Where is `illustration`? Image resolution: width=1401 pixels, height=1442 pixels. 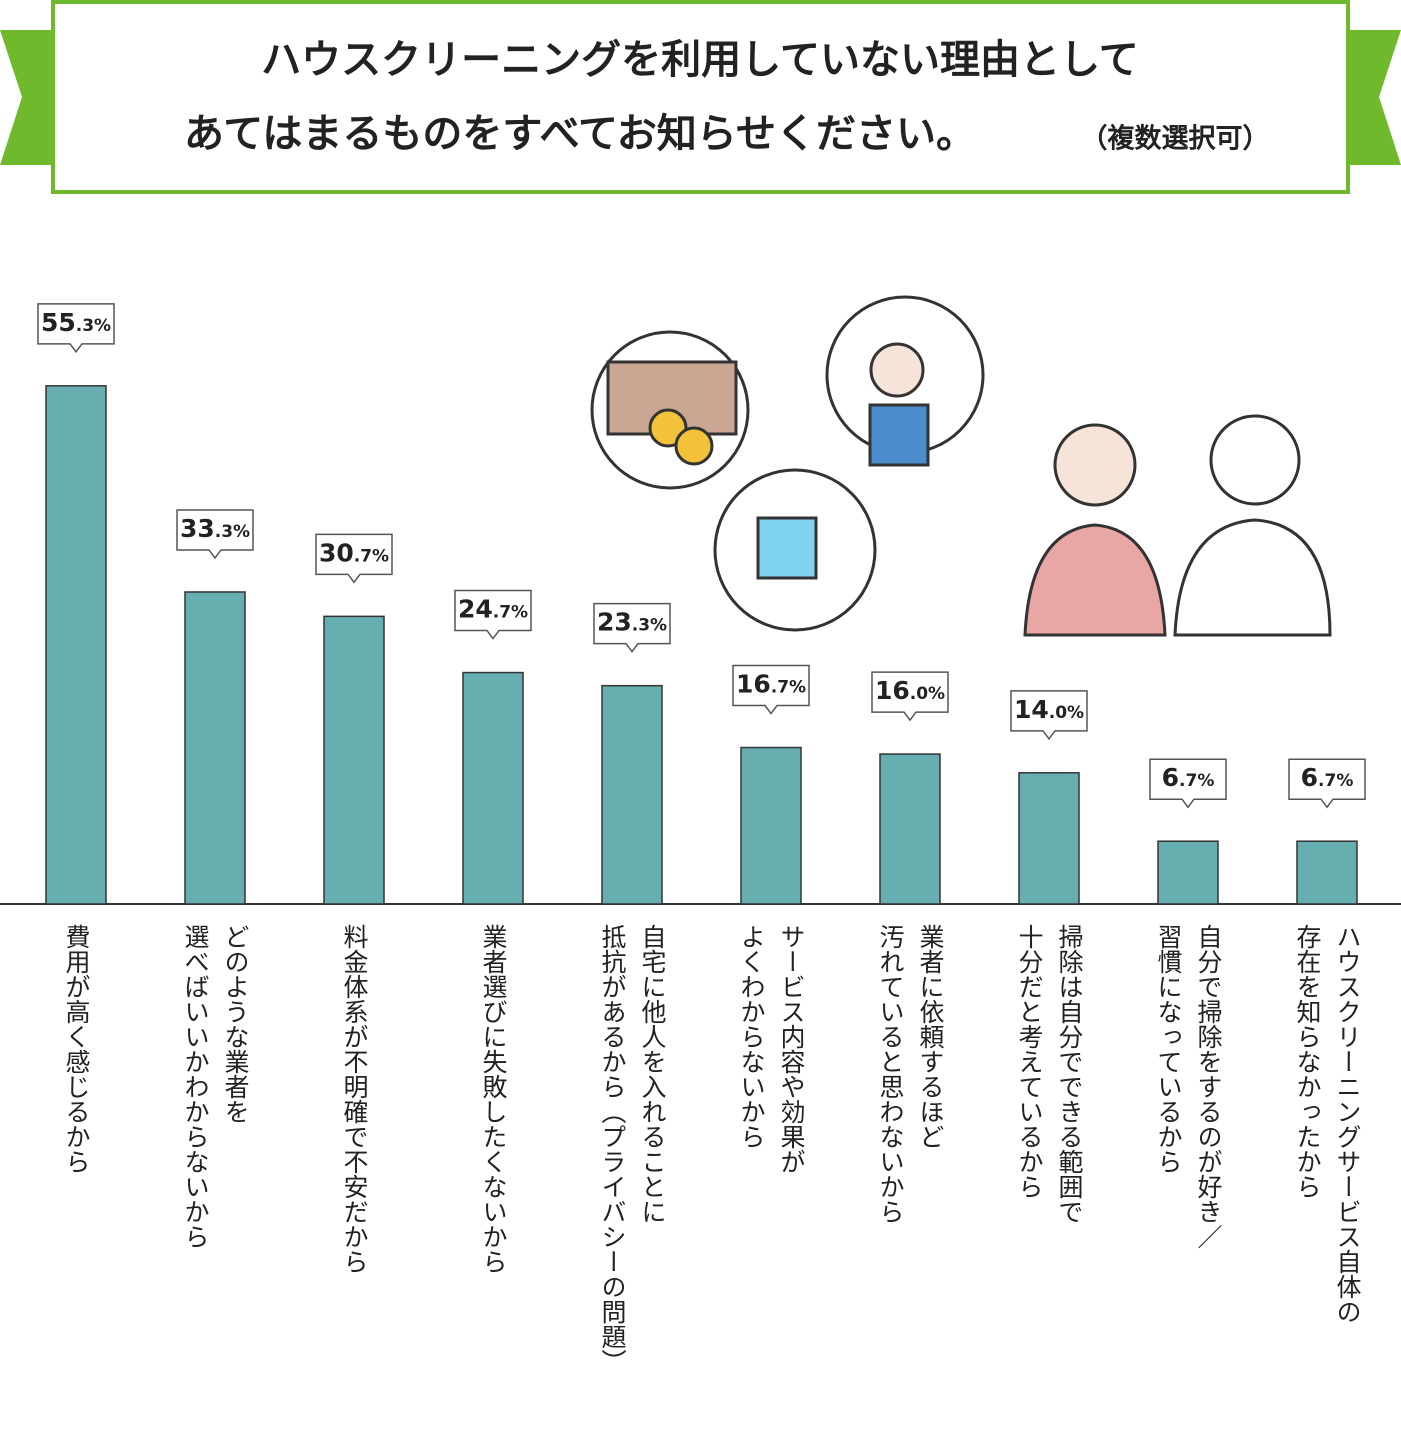
illustration is located at coordinates (961, 466).